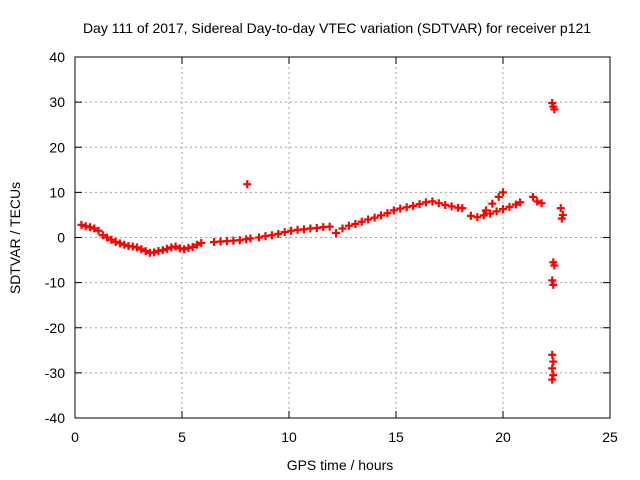 The height and width of the screenshot is (480, 640). What do you see at coordinates (61, 238) in the screenshot?
I see `y-tick-label: 0` at bounding box center [61, 238].